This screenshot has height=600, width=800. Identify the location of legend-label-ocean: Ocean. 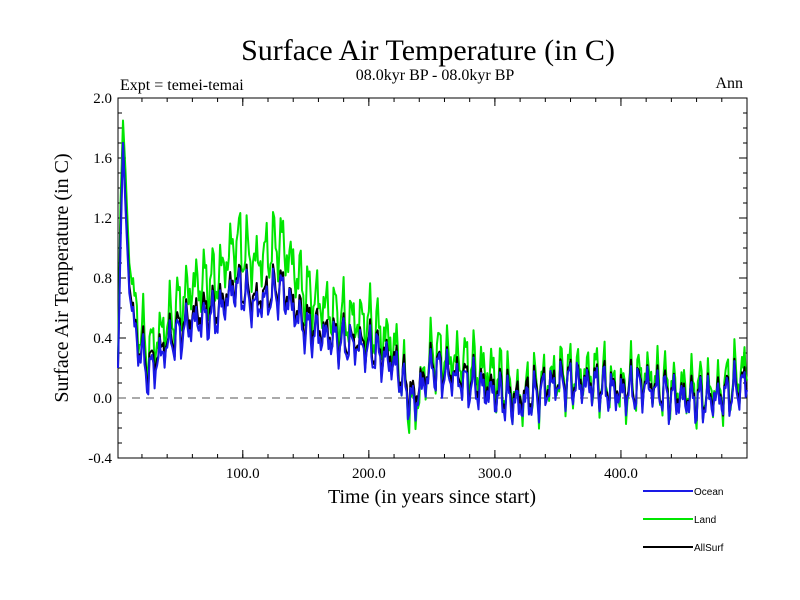
(708, 492).